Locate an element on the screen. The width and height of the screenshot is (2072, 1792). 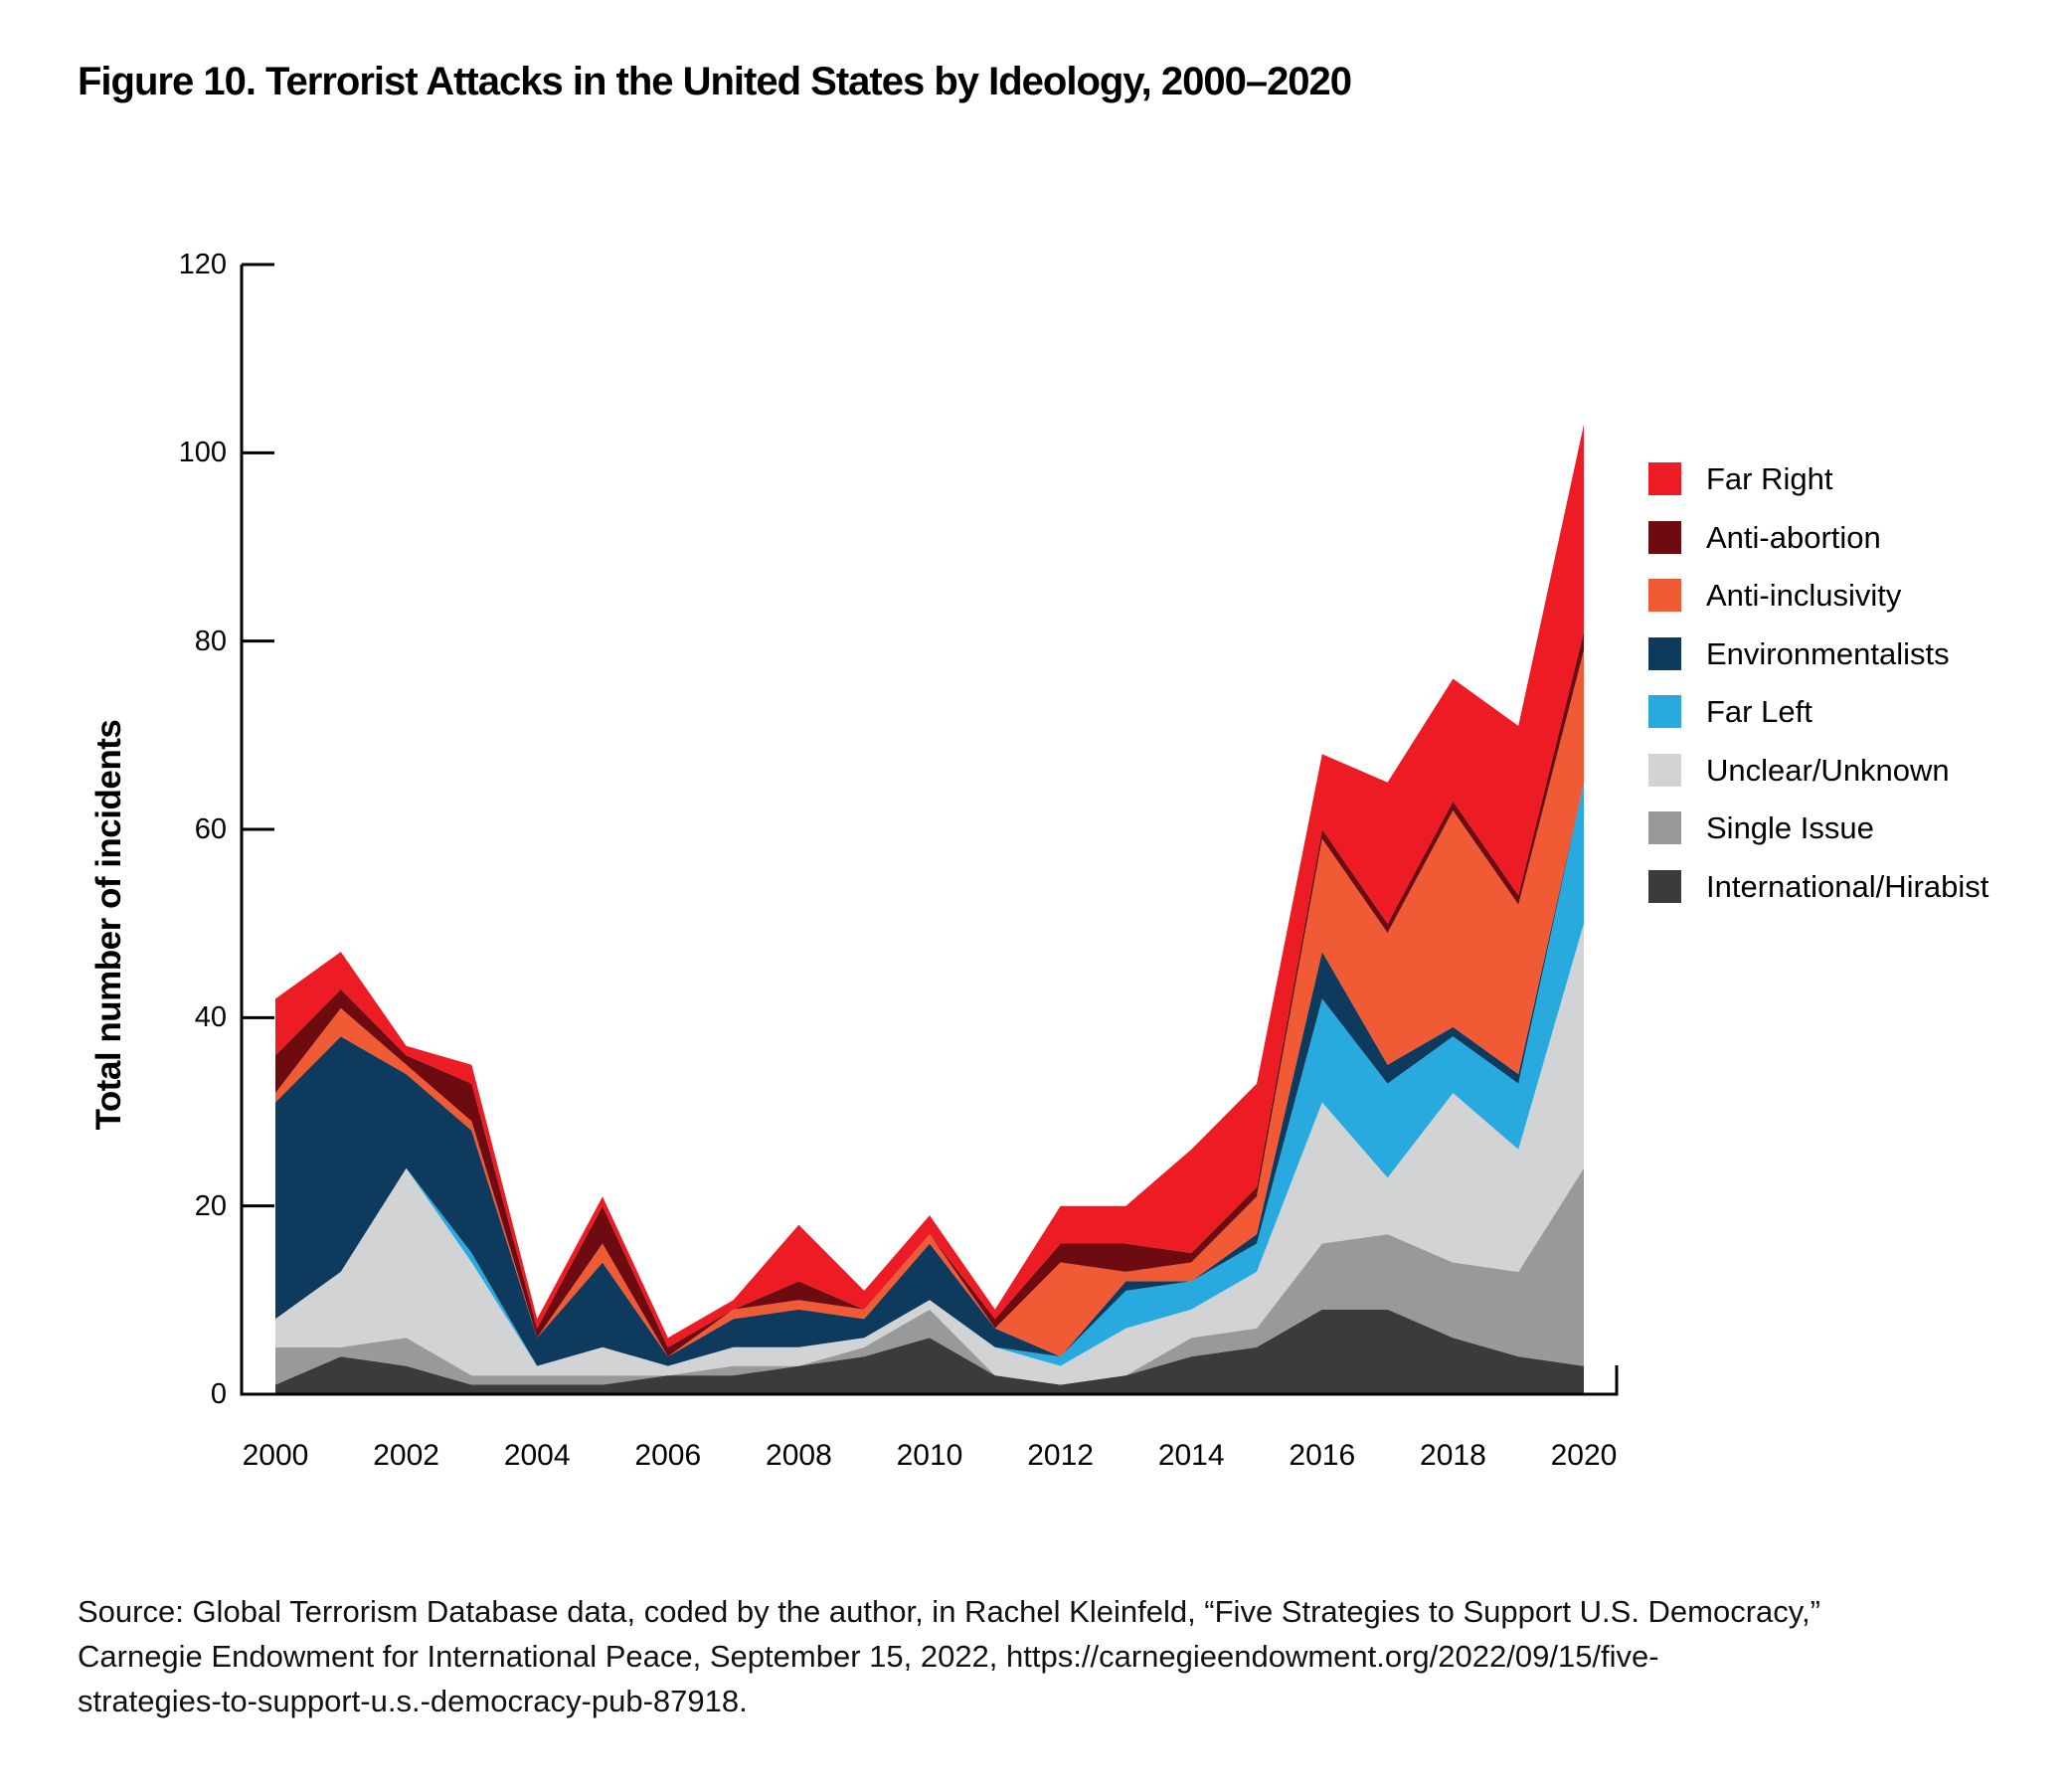
area-series-international-hirabist is located at coordinates (930, 1352).